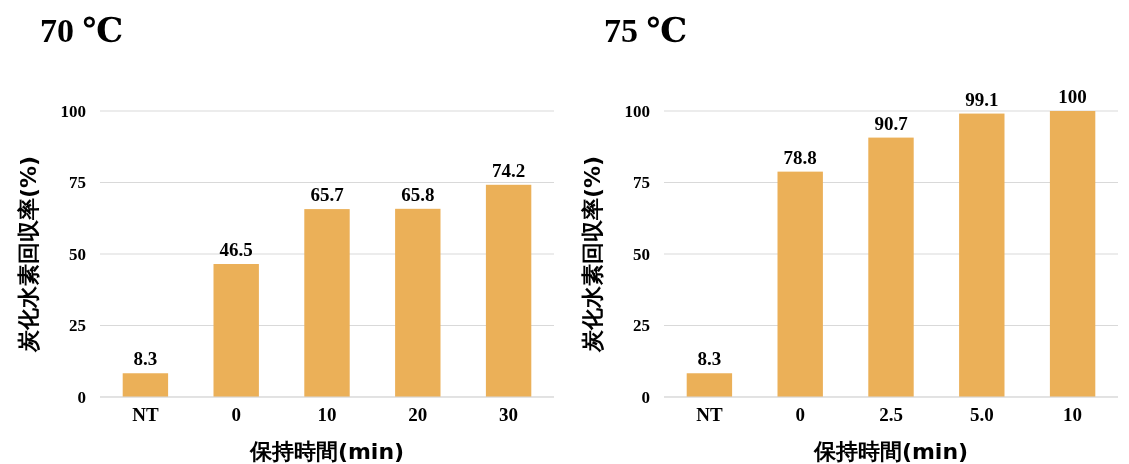 This screenshot has width=1129, height=464. What do you see at coordinates (981, 414) in the screenshot?
I see `x-tick-label: 5.0` at bounding box center [981, 414].